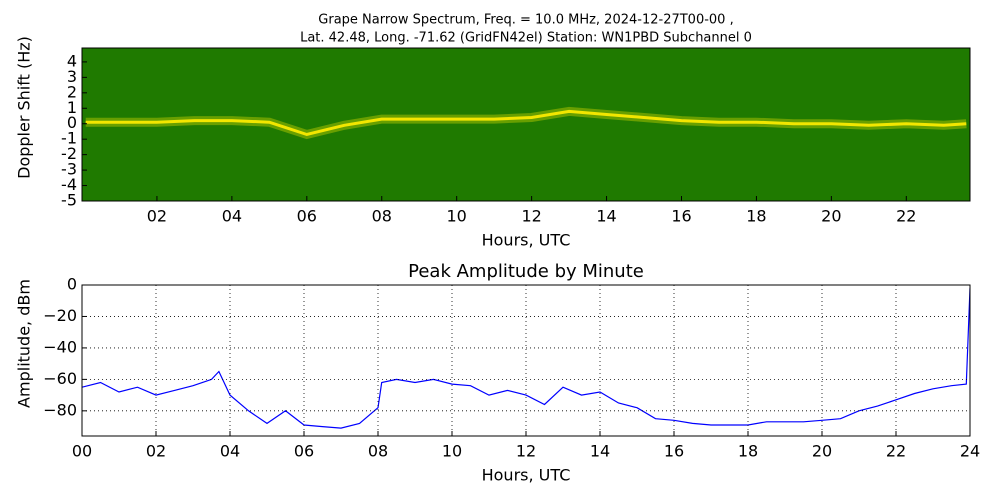  Describe the element at coordinates (69, 184) in the screenshot. I see `y-tick-label: -4` at that location.